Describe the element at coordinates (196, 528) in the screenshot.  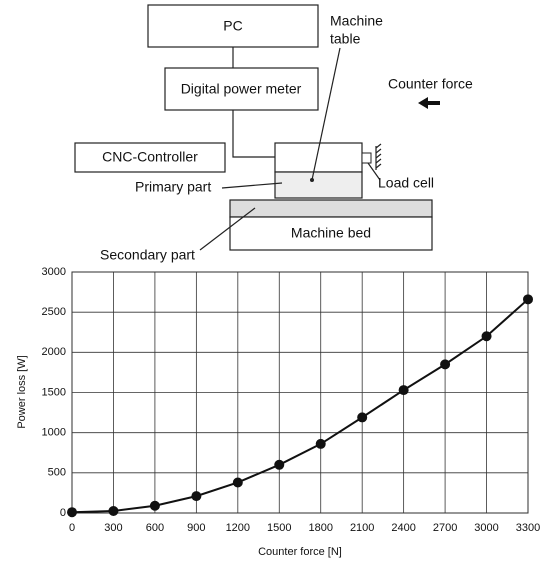
I see `x-tick-label: 900` at that location.